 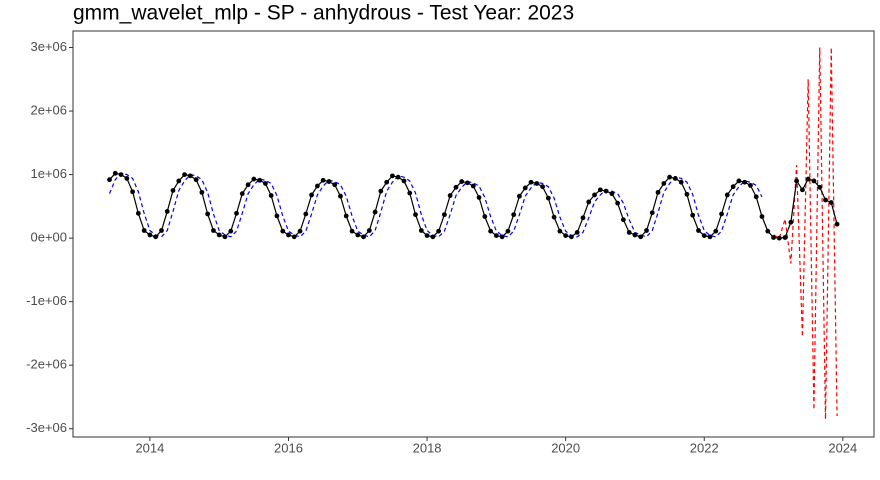 I want to click on y-tick-label: -2e+06, so click(x=46, y=364).